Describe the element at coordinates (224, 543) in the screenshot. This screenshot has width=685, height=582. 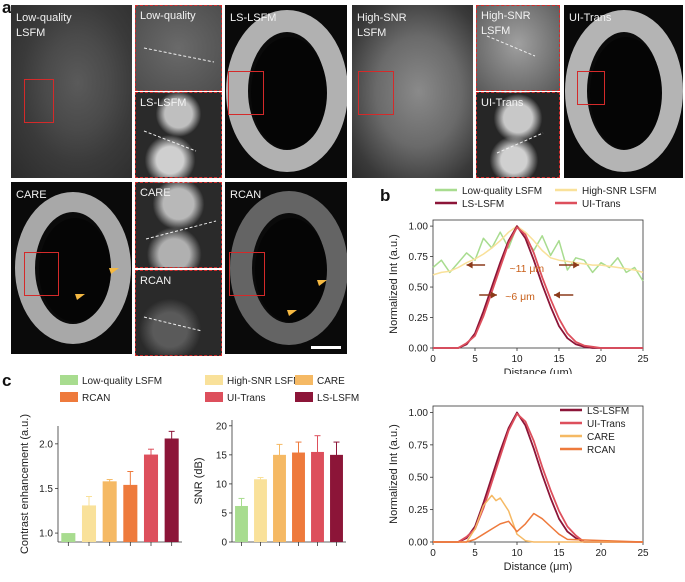
I see `y-tick-label: 0` at that location.